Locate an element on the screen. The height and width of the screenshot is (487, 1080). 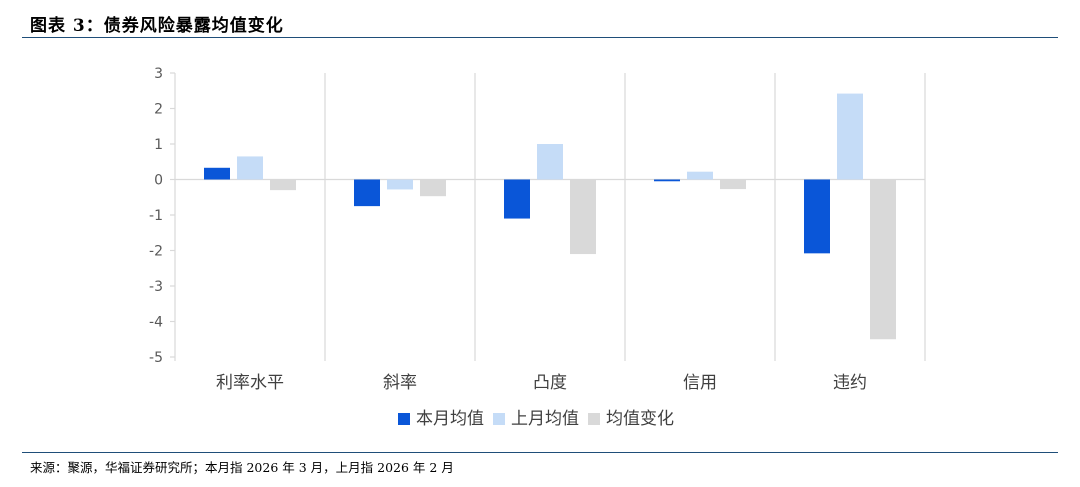
y-tick-label: -1 is located at coordinates (156, 216).